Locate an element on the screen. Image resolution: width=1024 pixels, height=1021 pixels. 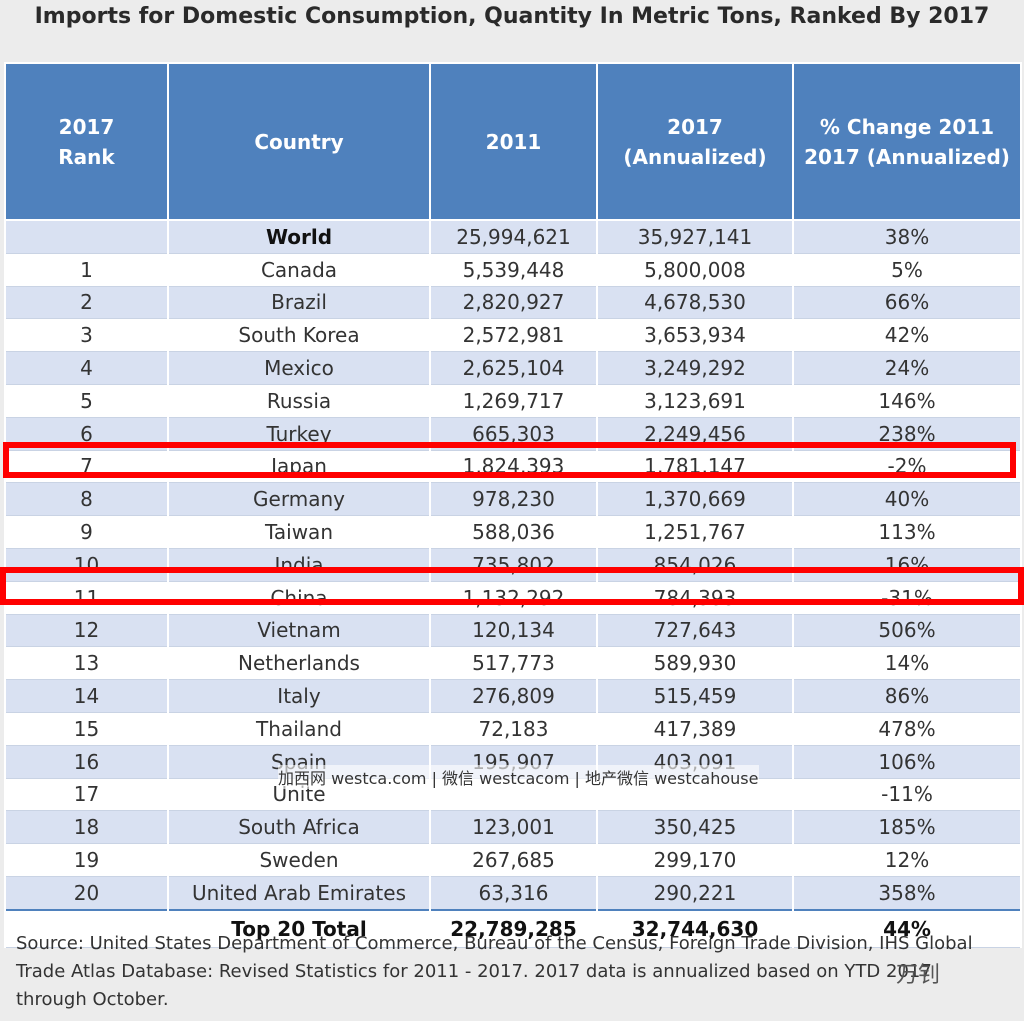
change-cell: 14% is located at coordinates (907, 663).